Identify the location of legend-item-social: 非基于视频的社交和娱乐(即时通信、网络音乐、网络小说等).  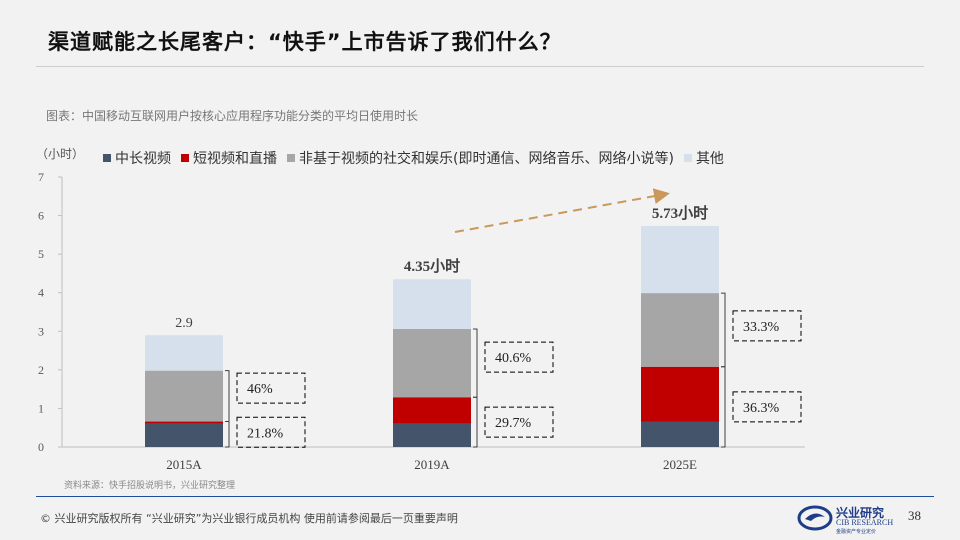
(480, 158).